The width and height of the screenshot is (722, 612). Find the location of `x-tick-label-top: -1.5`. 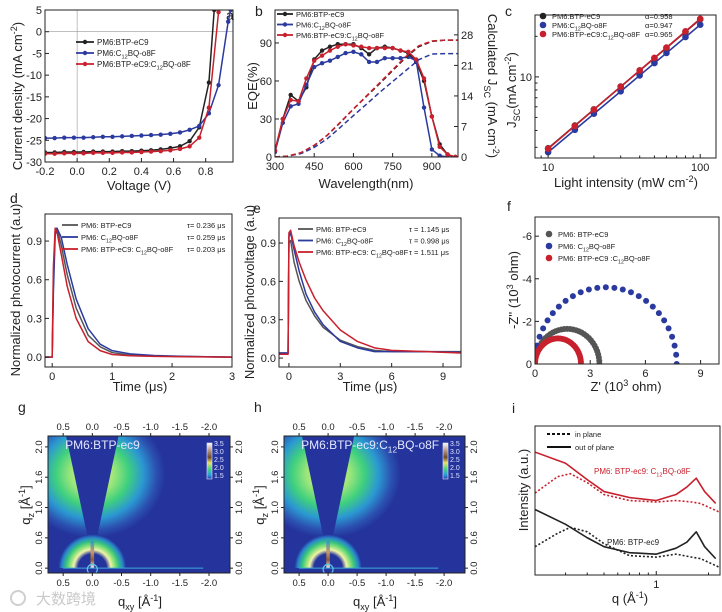

x-tick-label-top: -1.5 is located at coordinates (180, 427).